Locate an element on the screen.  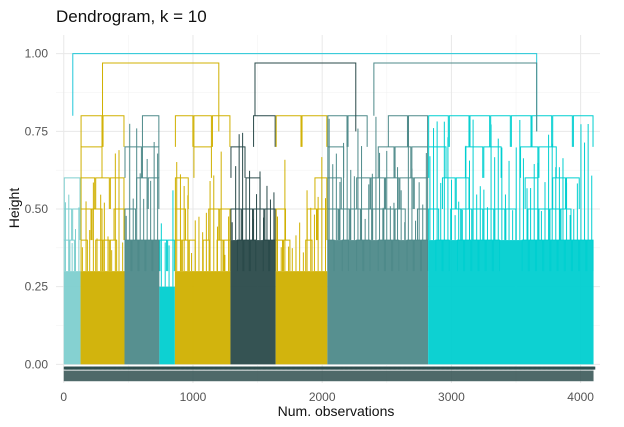
x-tick-label: 3000 is located at coordinates (451, 397).